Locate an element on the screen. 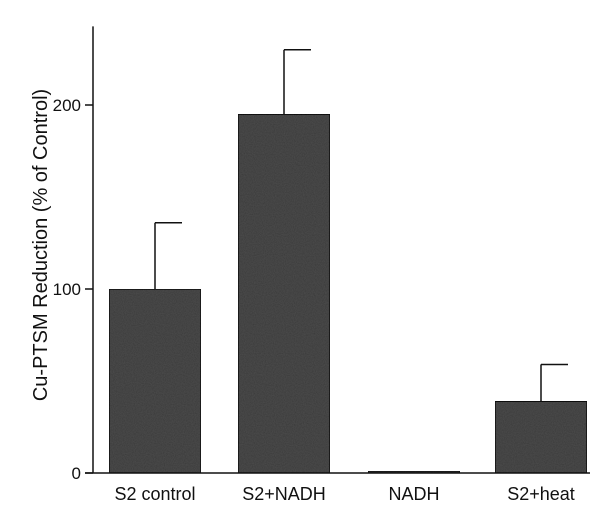 The width and height of the screenshot is (605, 507). y-axis-title: Cu-PTSM Reduction (% of Control) is located at coordinates (41, 245).